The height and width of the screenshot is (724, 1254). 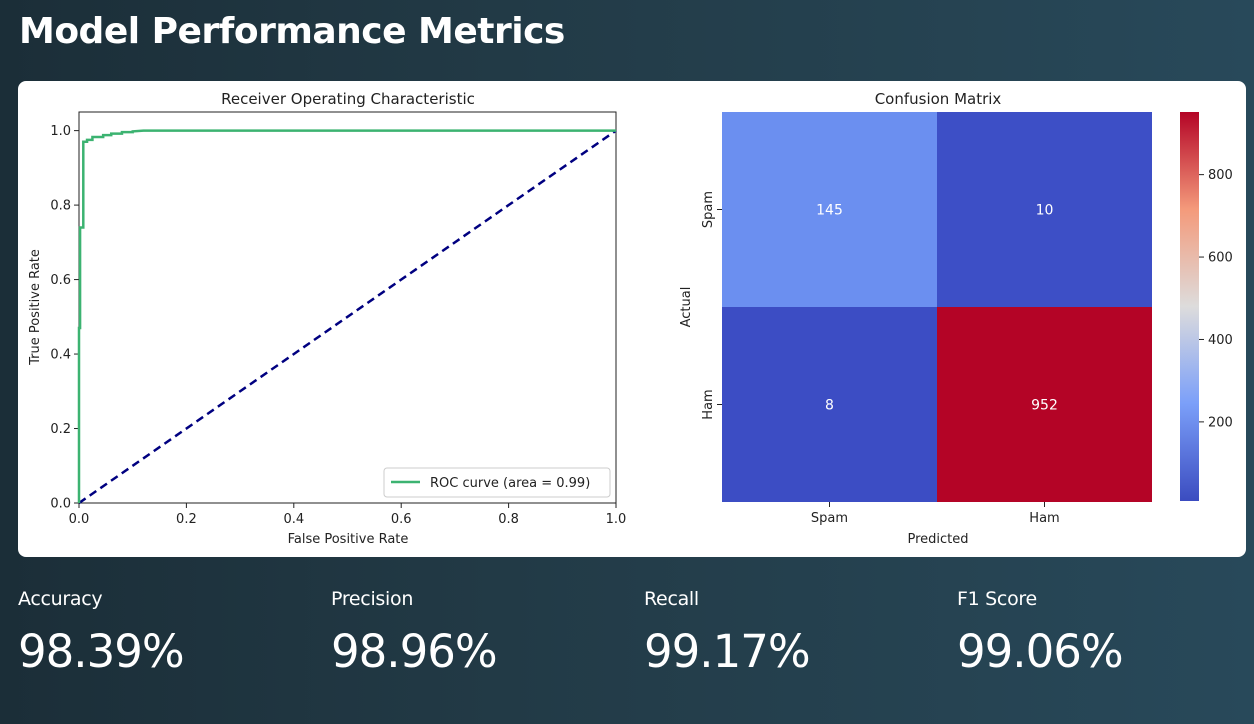 What do you see at coordinates (293, 519) in the screenshot?
I see `roc-x-tick-label: 0.4` at bounding box center [293, 519].